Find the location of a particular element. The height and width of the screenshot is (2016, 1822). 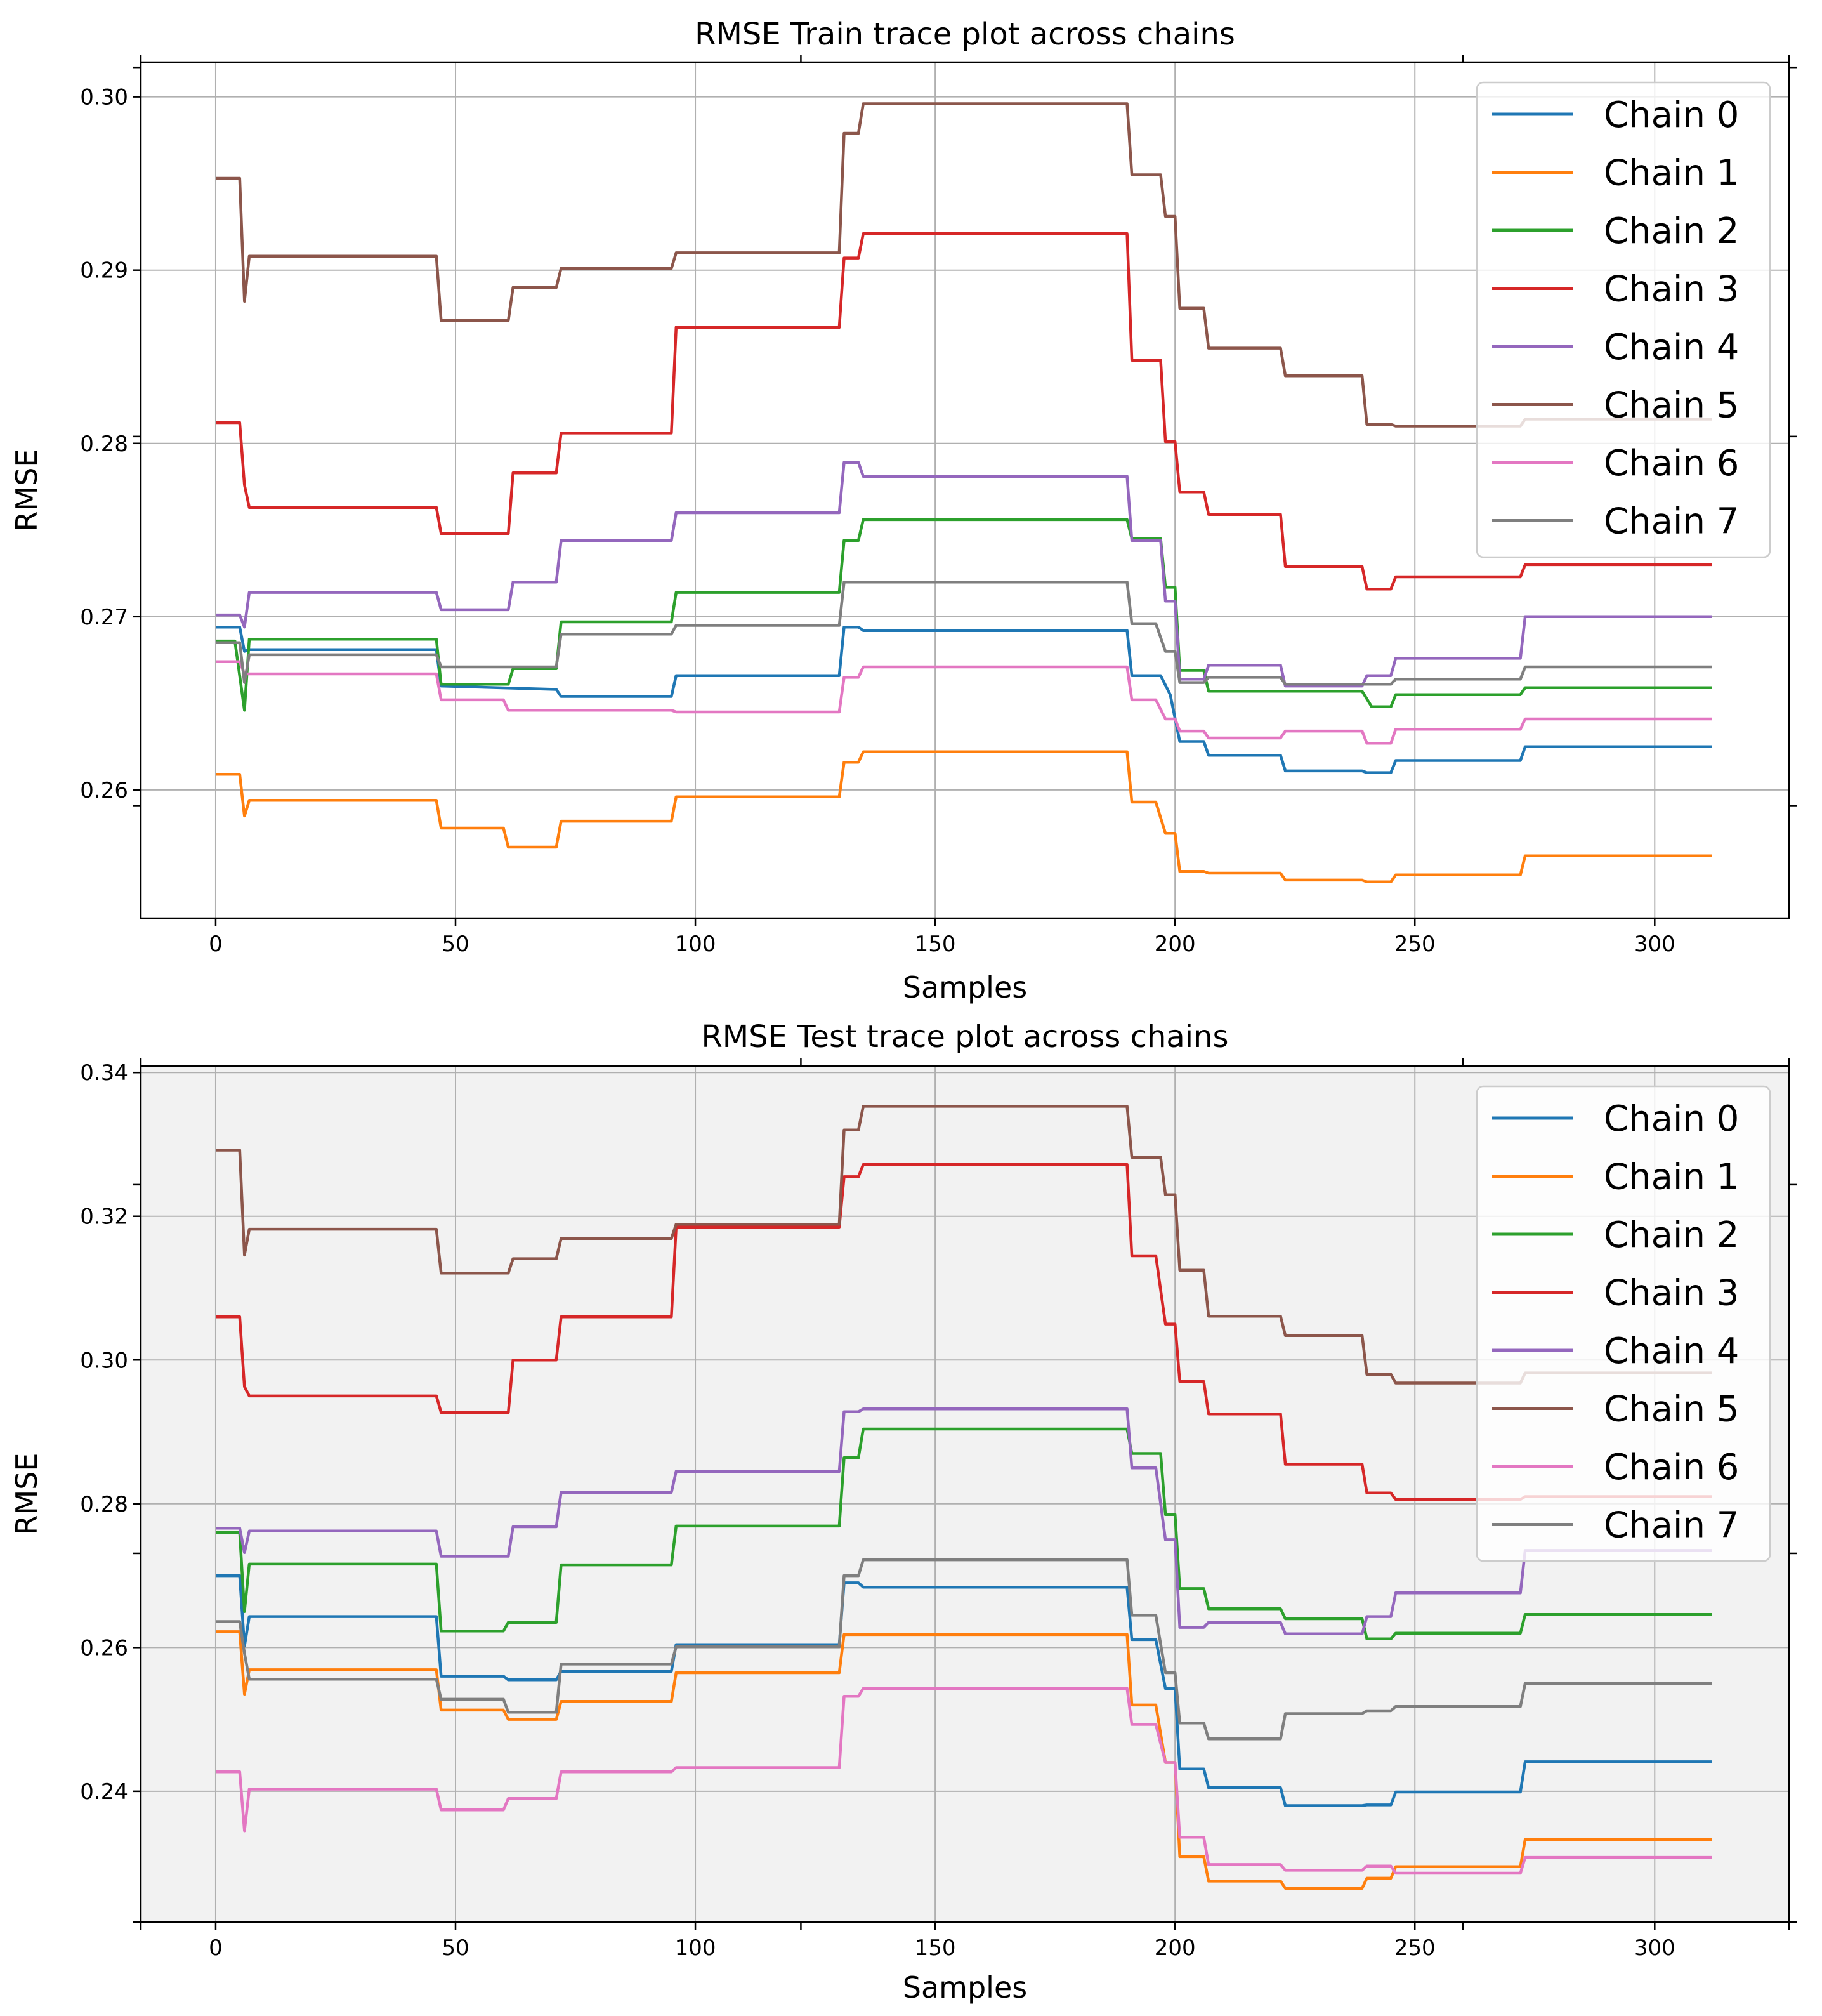

y-tick-label: 0.27 is located at coordinates (104, 617).